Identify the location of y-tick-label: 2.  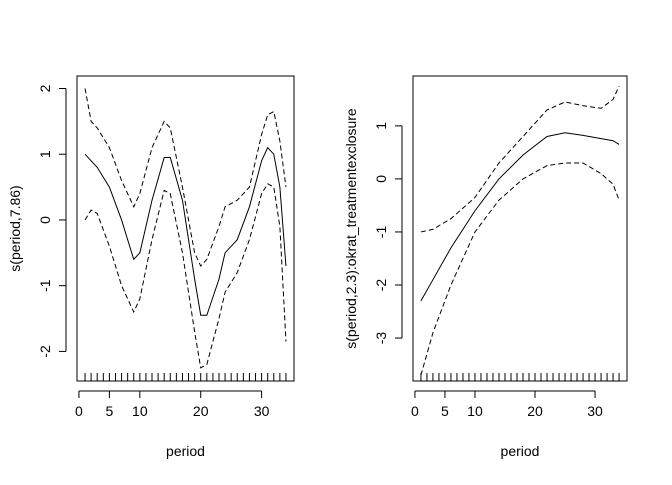
(45, 88).